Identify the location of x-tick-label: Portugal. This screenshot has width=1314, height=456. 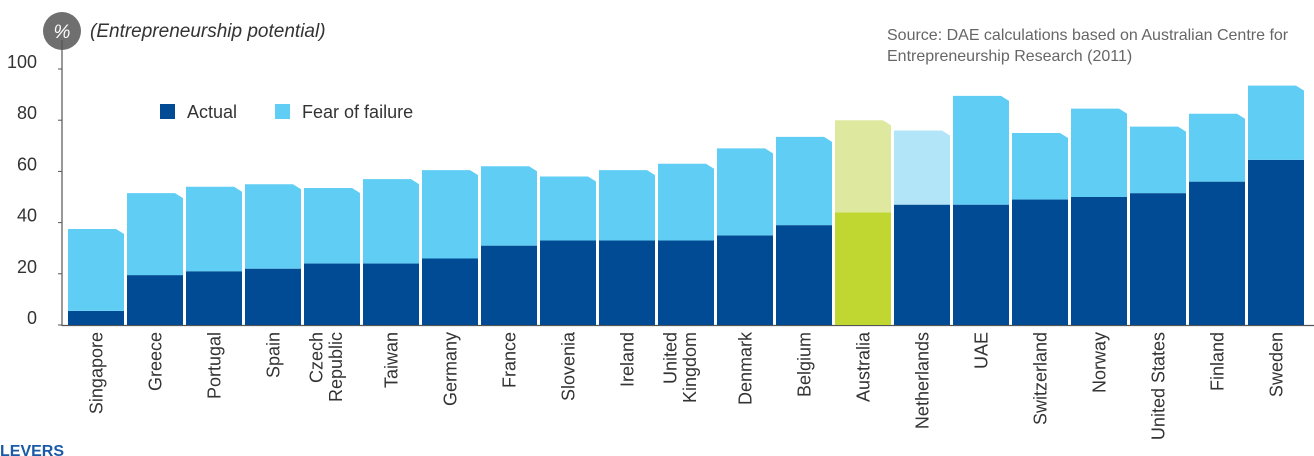
(214, 365).